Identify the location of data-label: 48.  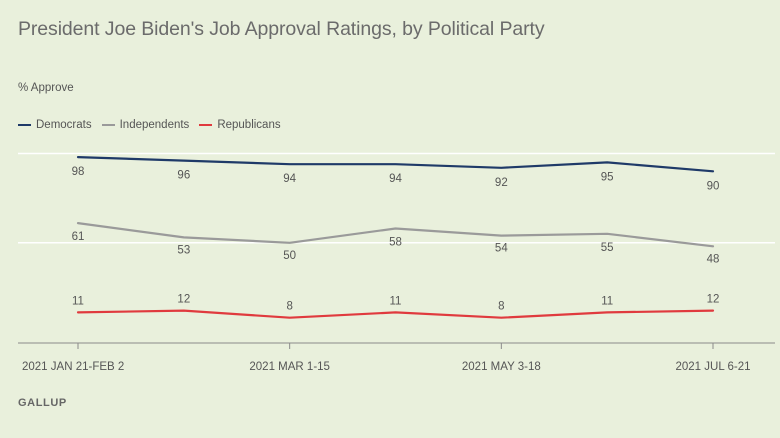
(713, 259).